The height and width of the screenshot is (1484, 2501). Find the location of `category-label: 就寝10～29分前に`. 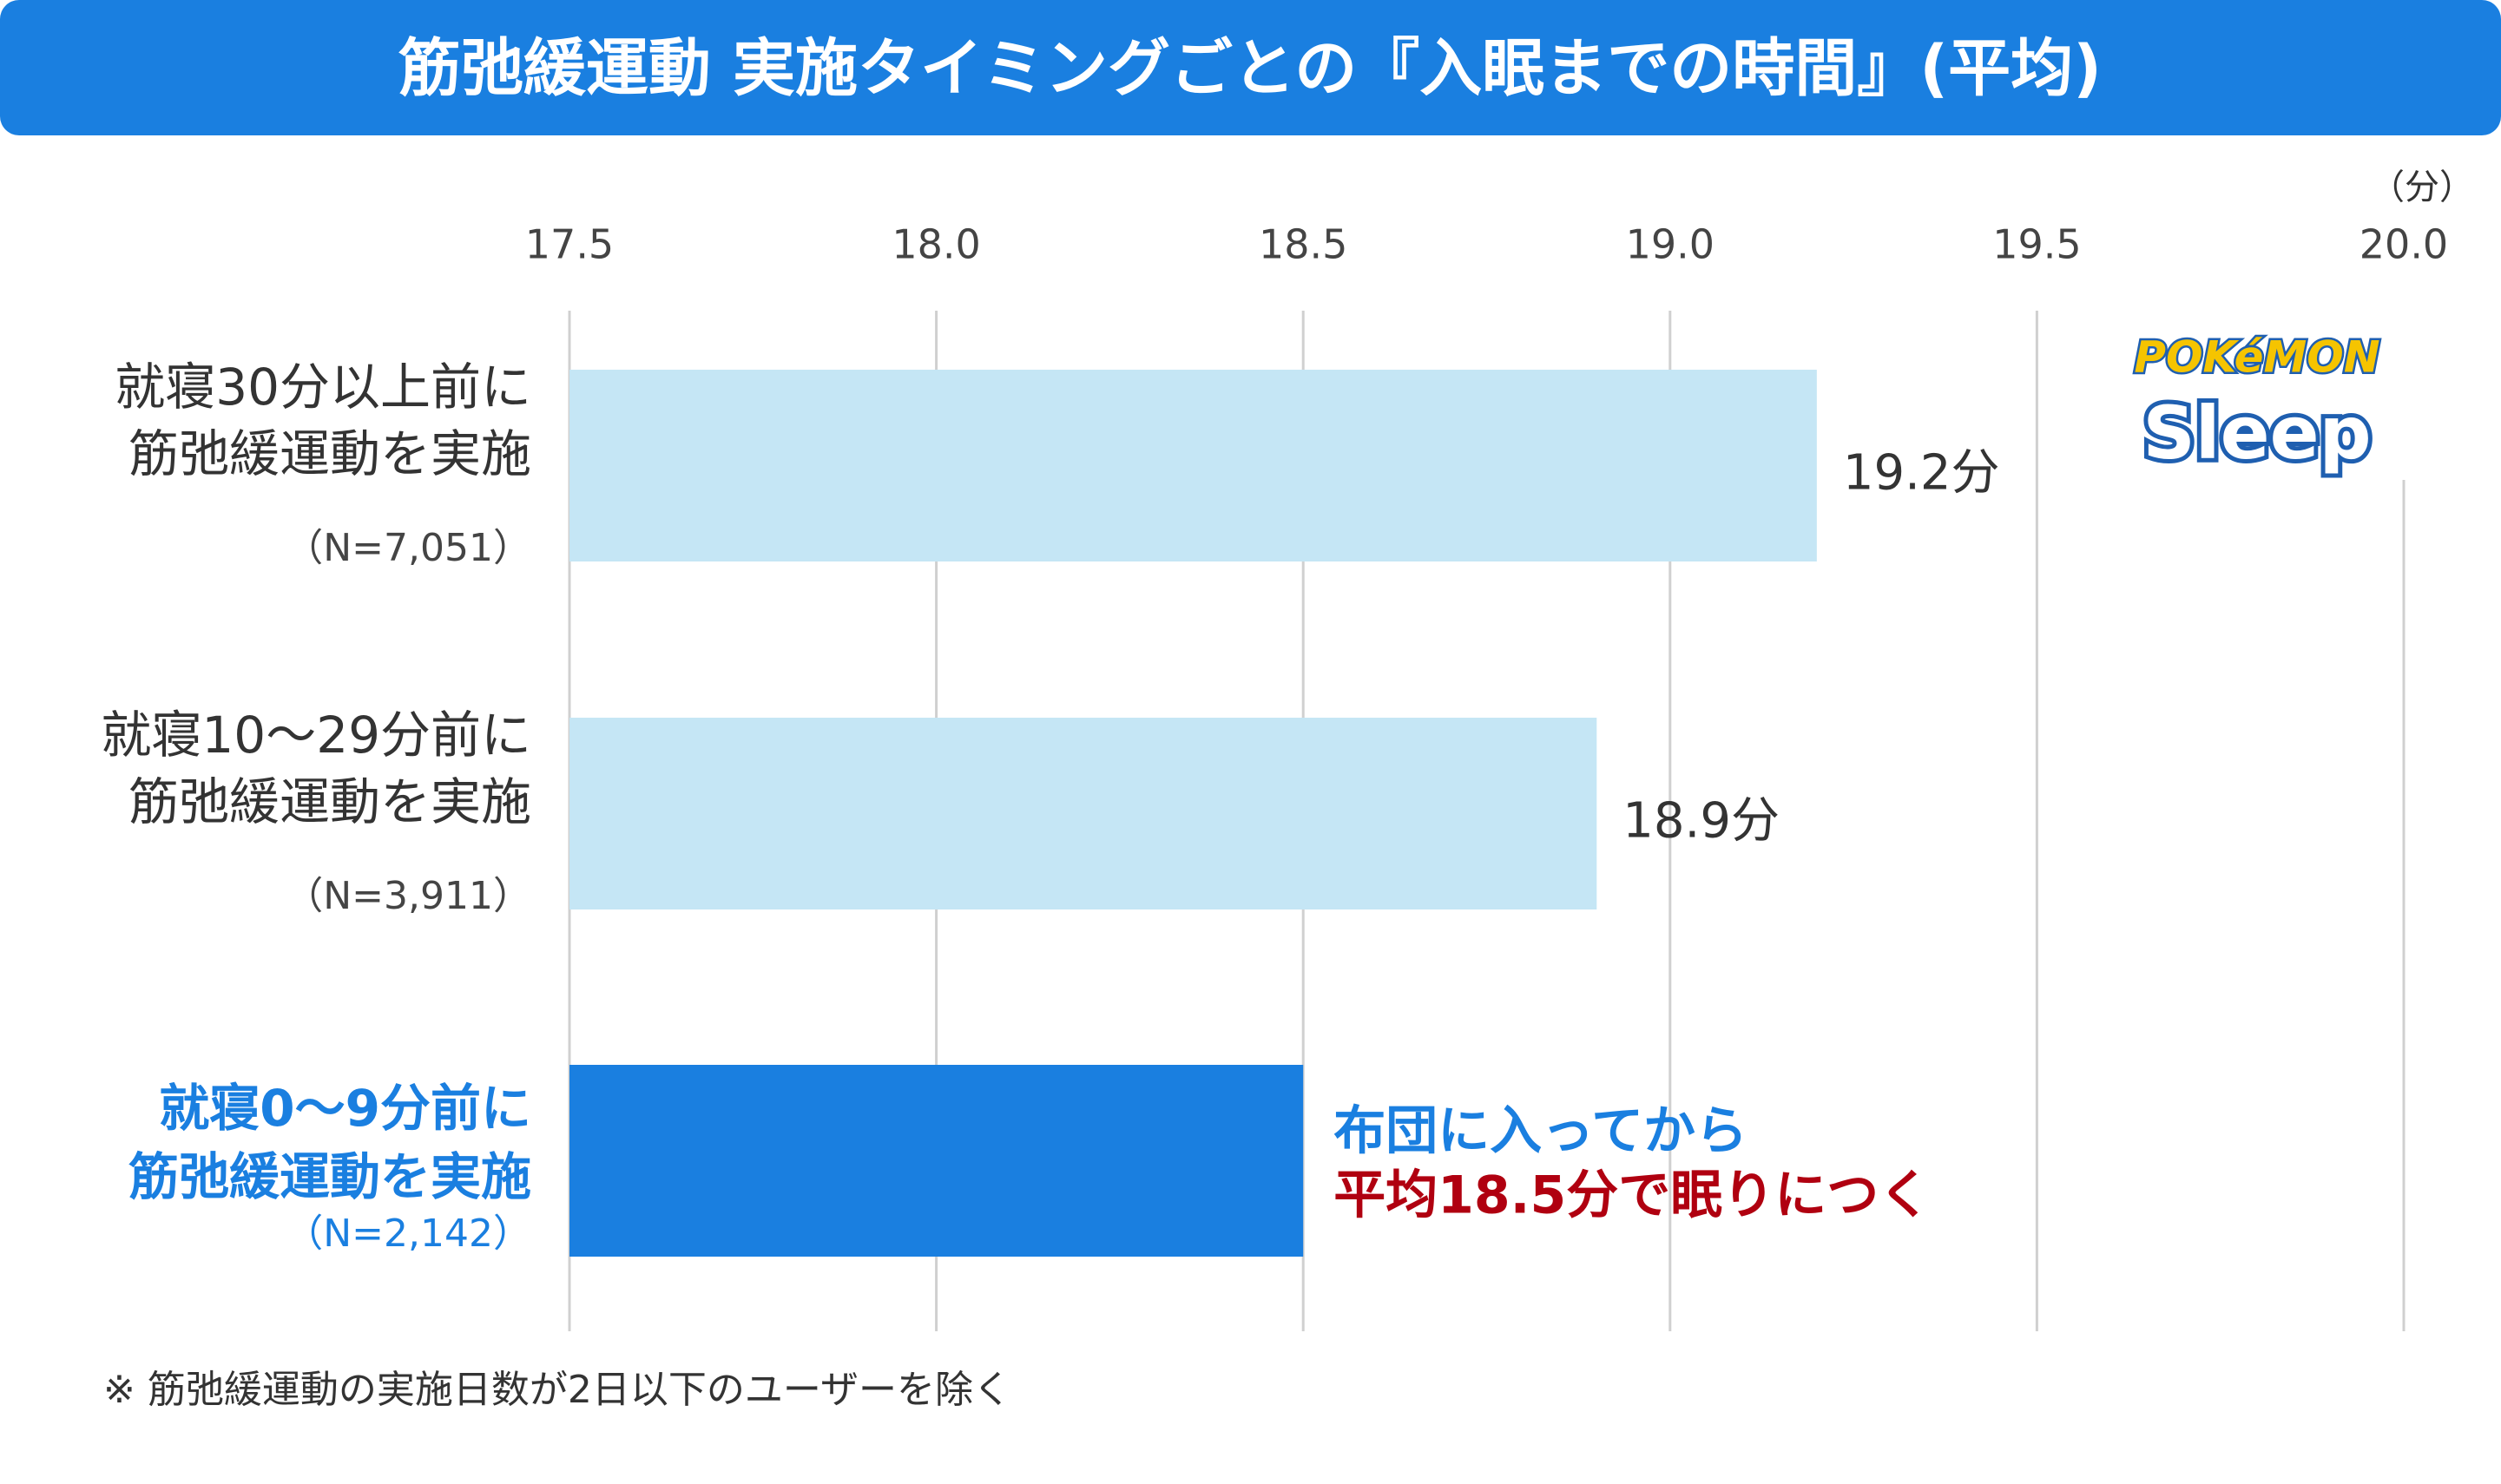

category-label: 就寝10～29分前に is located at coordinates (316, 735).